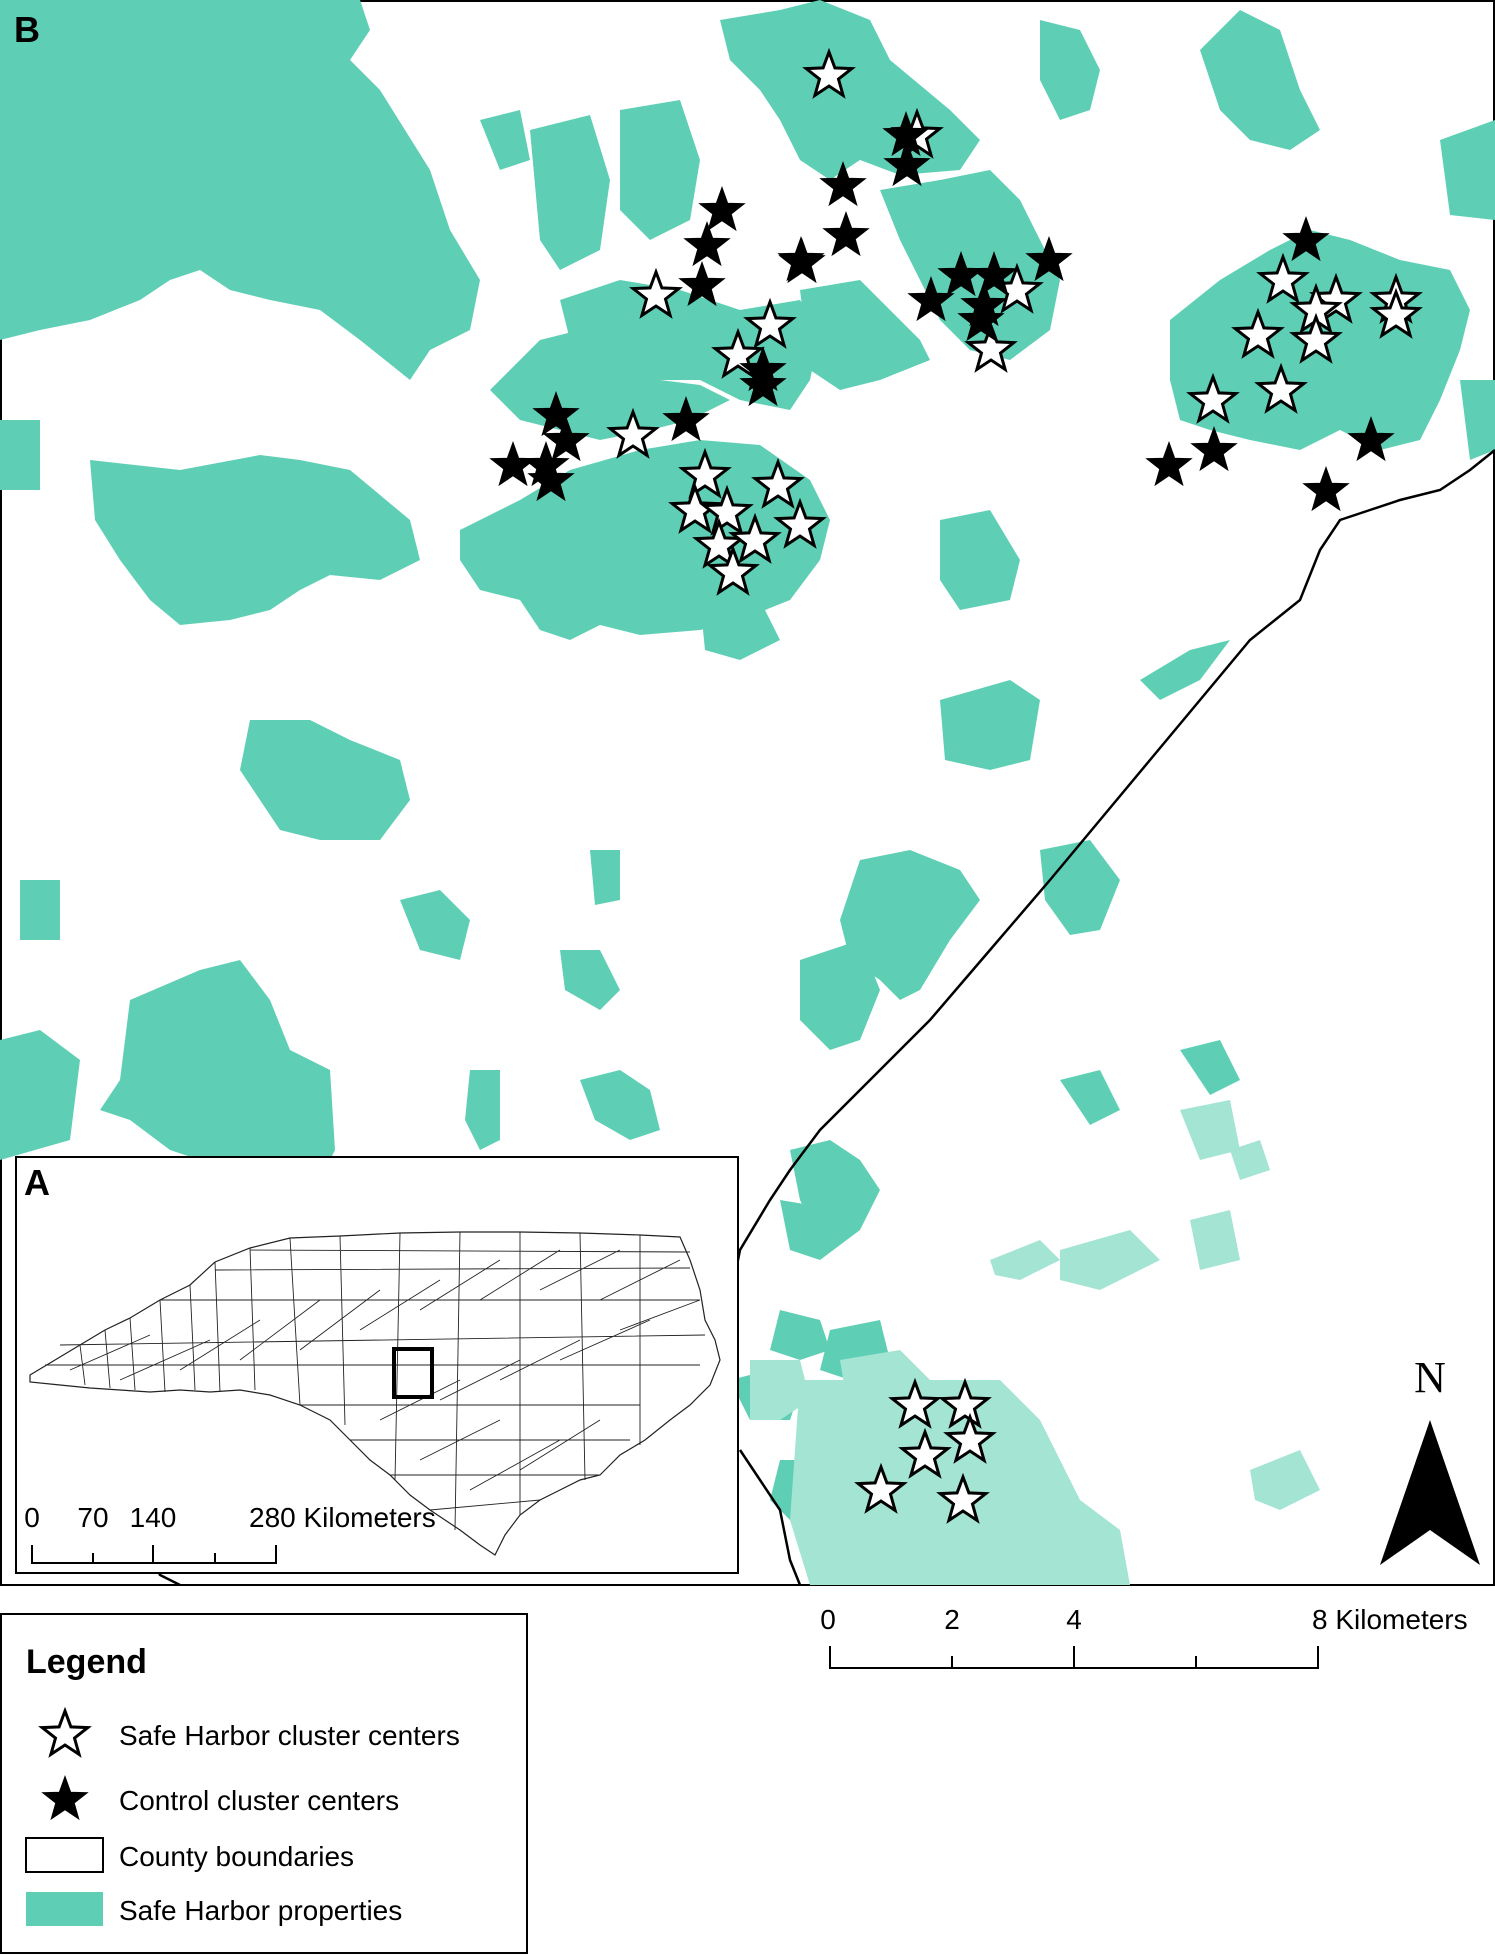  I want to click on inset-map: A 0 70 140 280 Kilometers, so click(377, 1365).